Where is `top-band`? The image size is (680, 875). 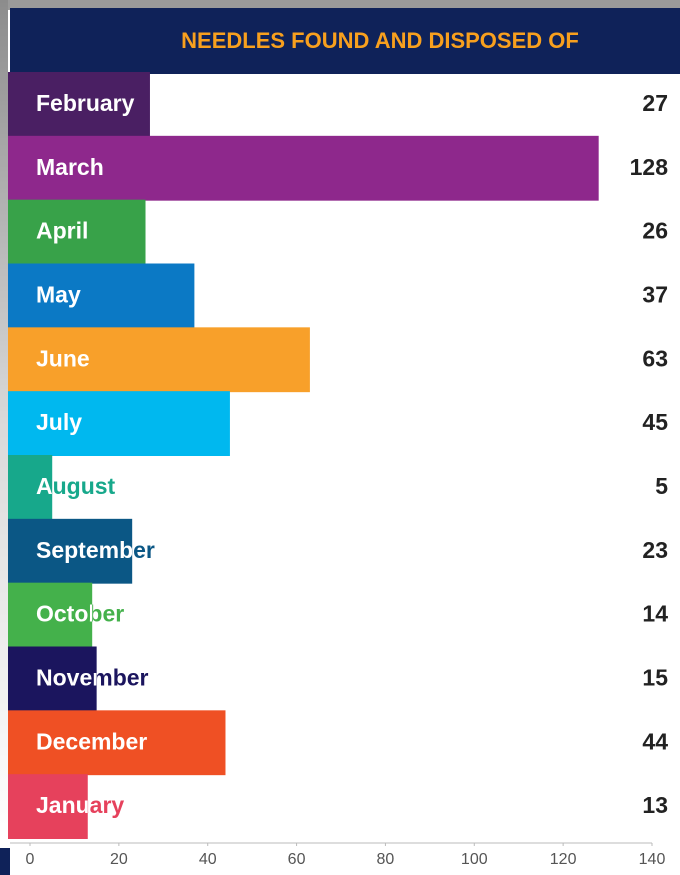 top-band is located at coordinates (340, 5).